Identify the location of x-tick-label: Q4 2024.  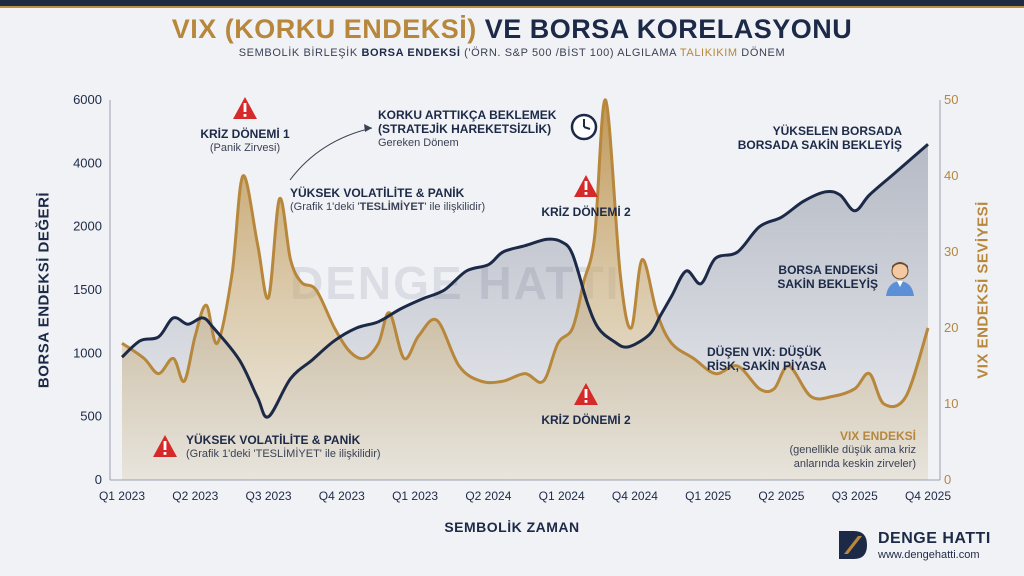
(635, 496).